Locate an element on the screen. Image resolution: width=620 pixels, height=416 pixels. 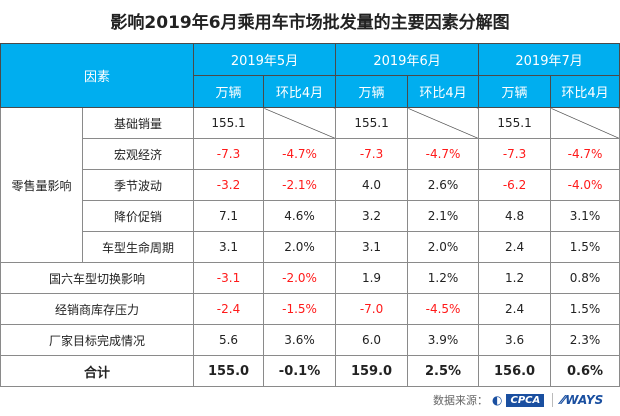
chart-title: 影响2019年6月乘用车市场批发量的主要因素分解图 is located at coordinates (310, 23).